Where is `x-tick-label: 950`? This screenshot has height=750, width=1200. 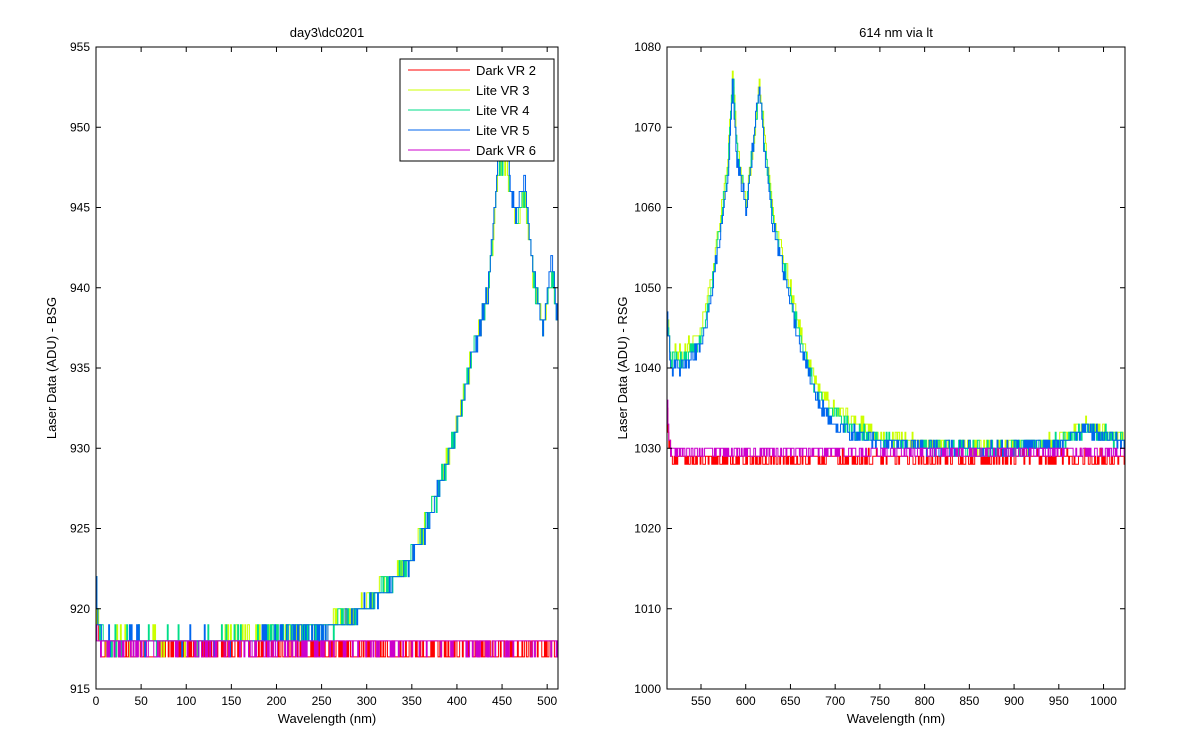
x-tick-label: 950 is located at coordinates (1059, 701).